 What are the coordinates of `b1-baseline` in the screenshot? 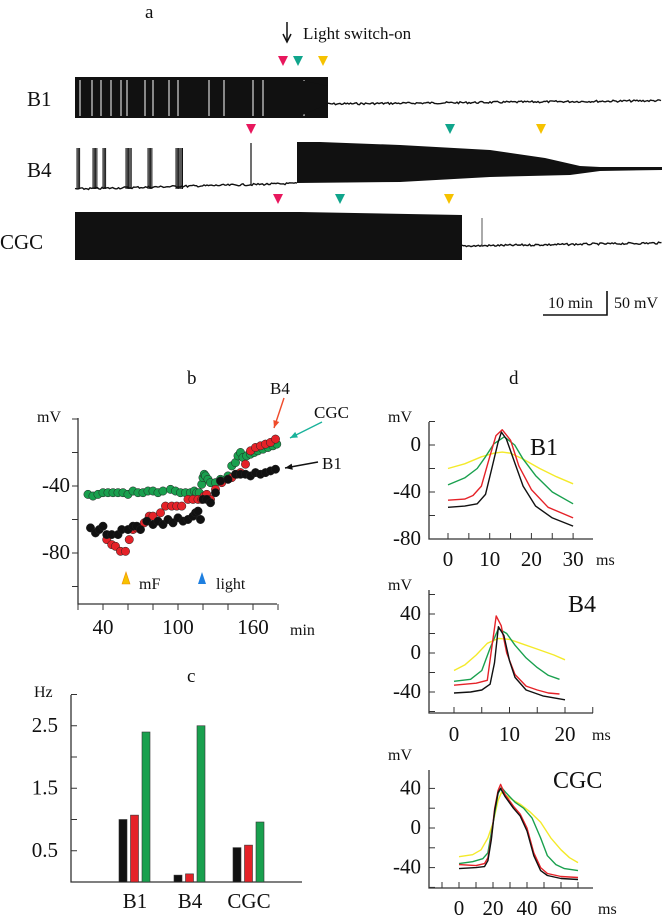 It's located at (493, 102).